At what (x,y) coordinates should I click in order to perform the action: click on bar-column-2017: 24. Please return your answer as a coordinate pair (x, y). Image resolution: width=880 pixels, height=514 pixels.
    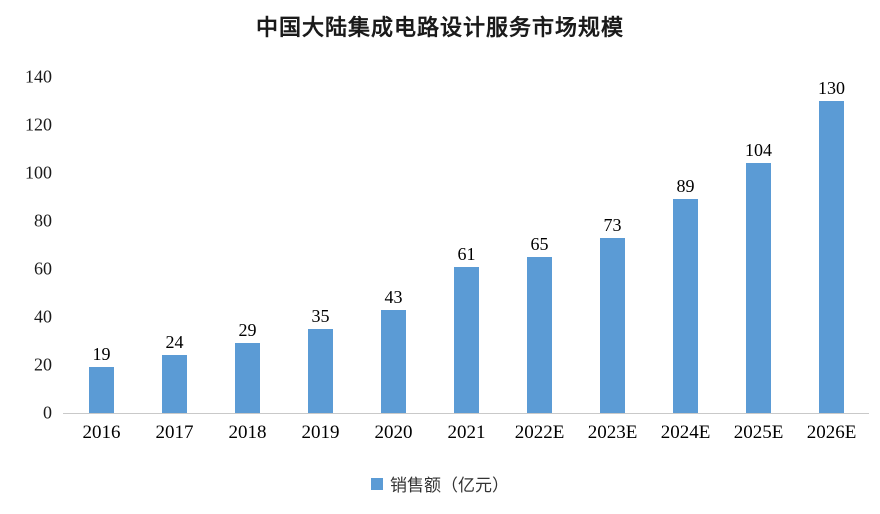
    Looking at the image, I should click on (174, 245).